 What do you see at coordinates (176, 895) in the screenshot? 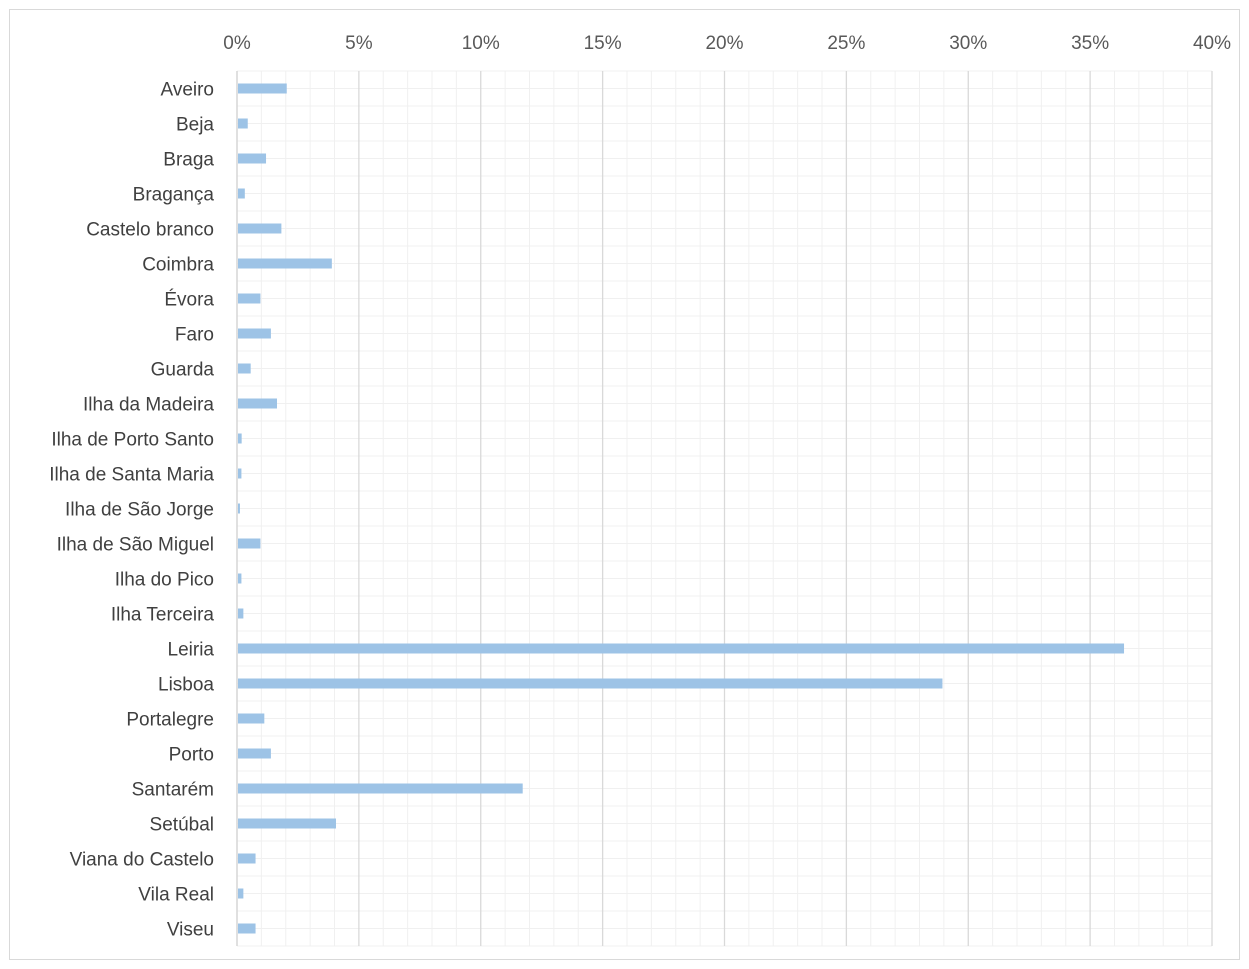
I see `y-tick-label: Vila Real` at bounding box center [176, 895].